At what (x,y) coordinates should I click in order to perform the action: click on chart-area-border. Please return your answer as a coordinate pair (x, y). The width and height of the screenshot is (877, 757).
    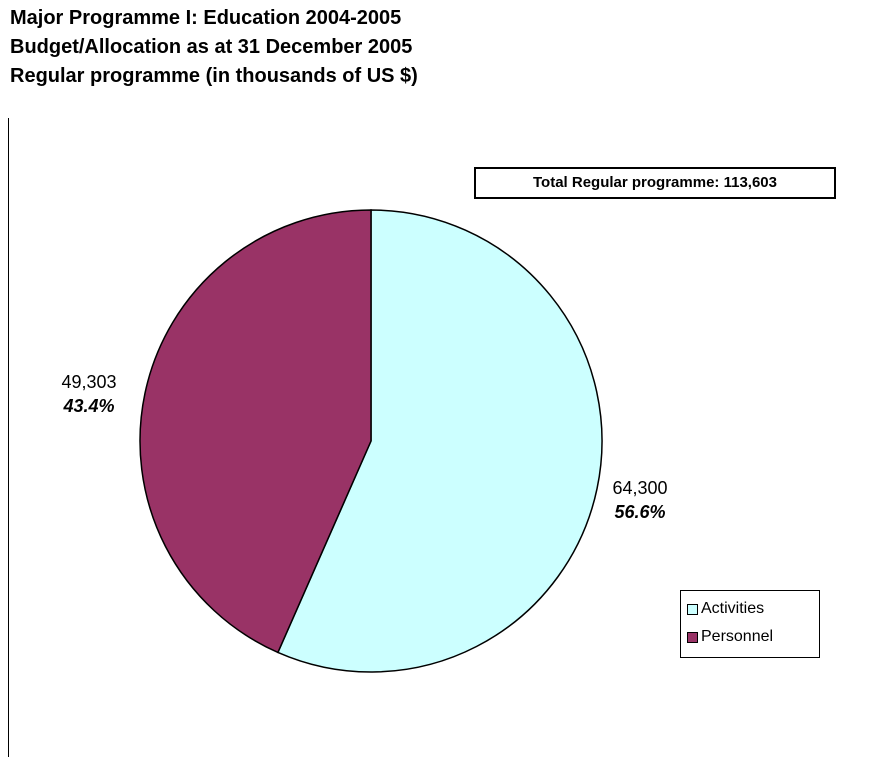
    Looking at the image, I should click on (8, 437).